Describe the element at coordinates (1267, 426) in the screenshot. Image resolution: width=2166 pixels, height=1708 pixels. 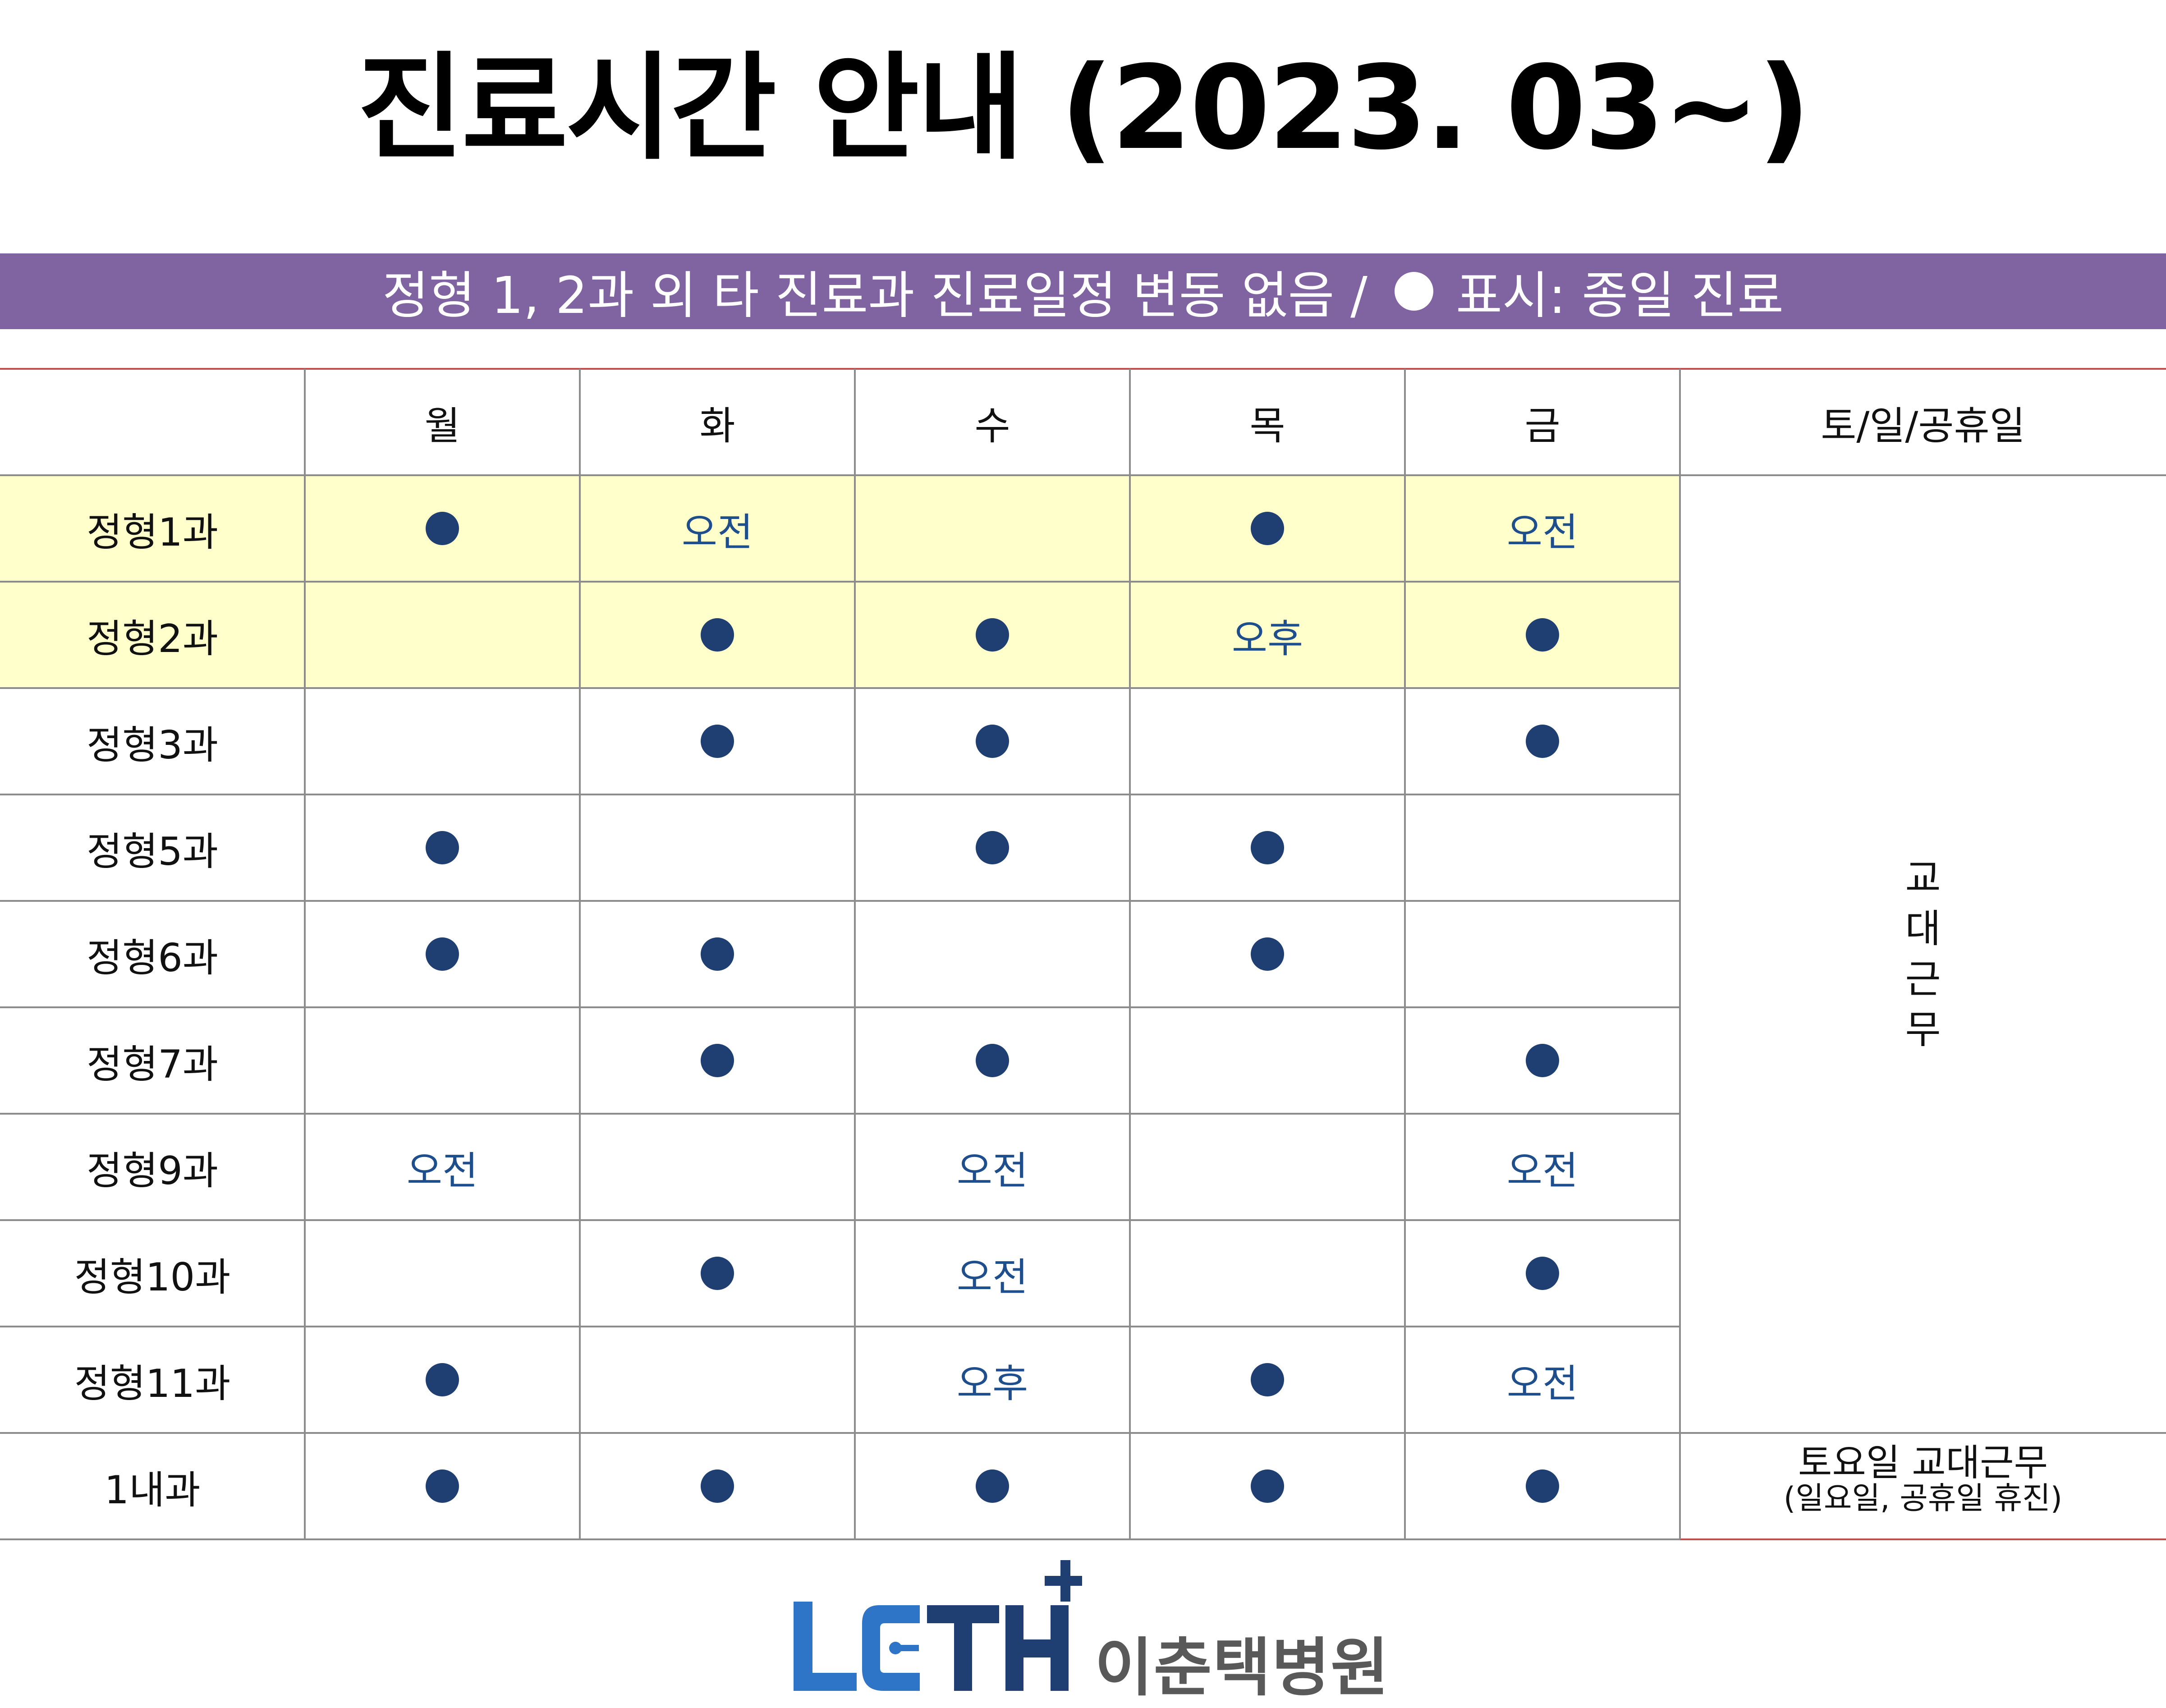
I see `header-cell: 목` at that location.